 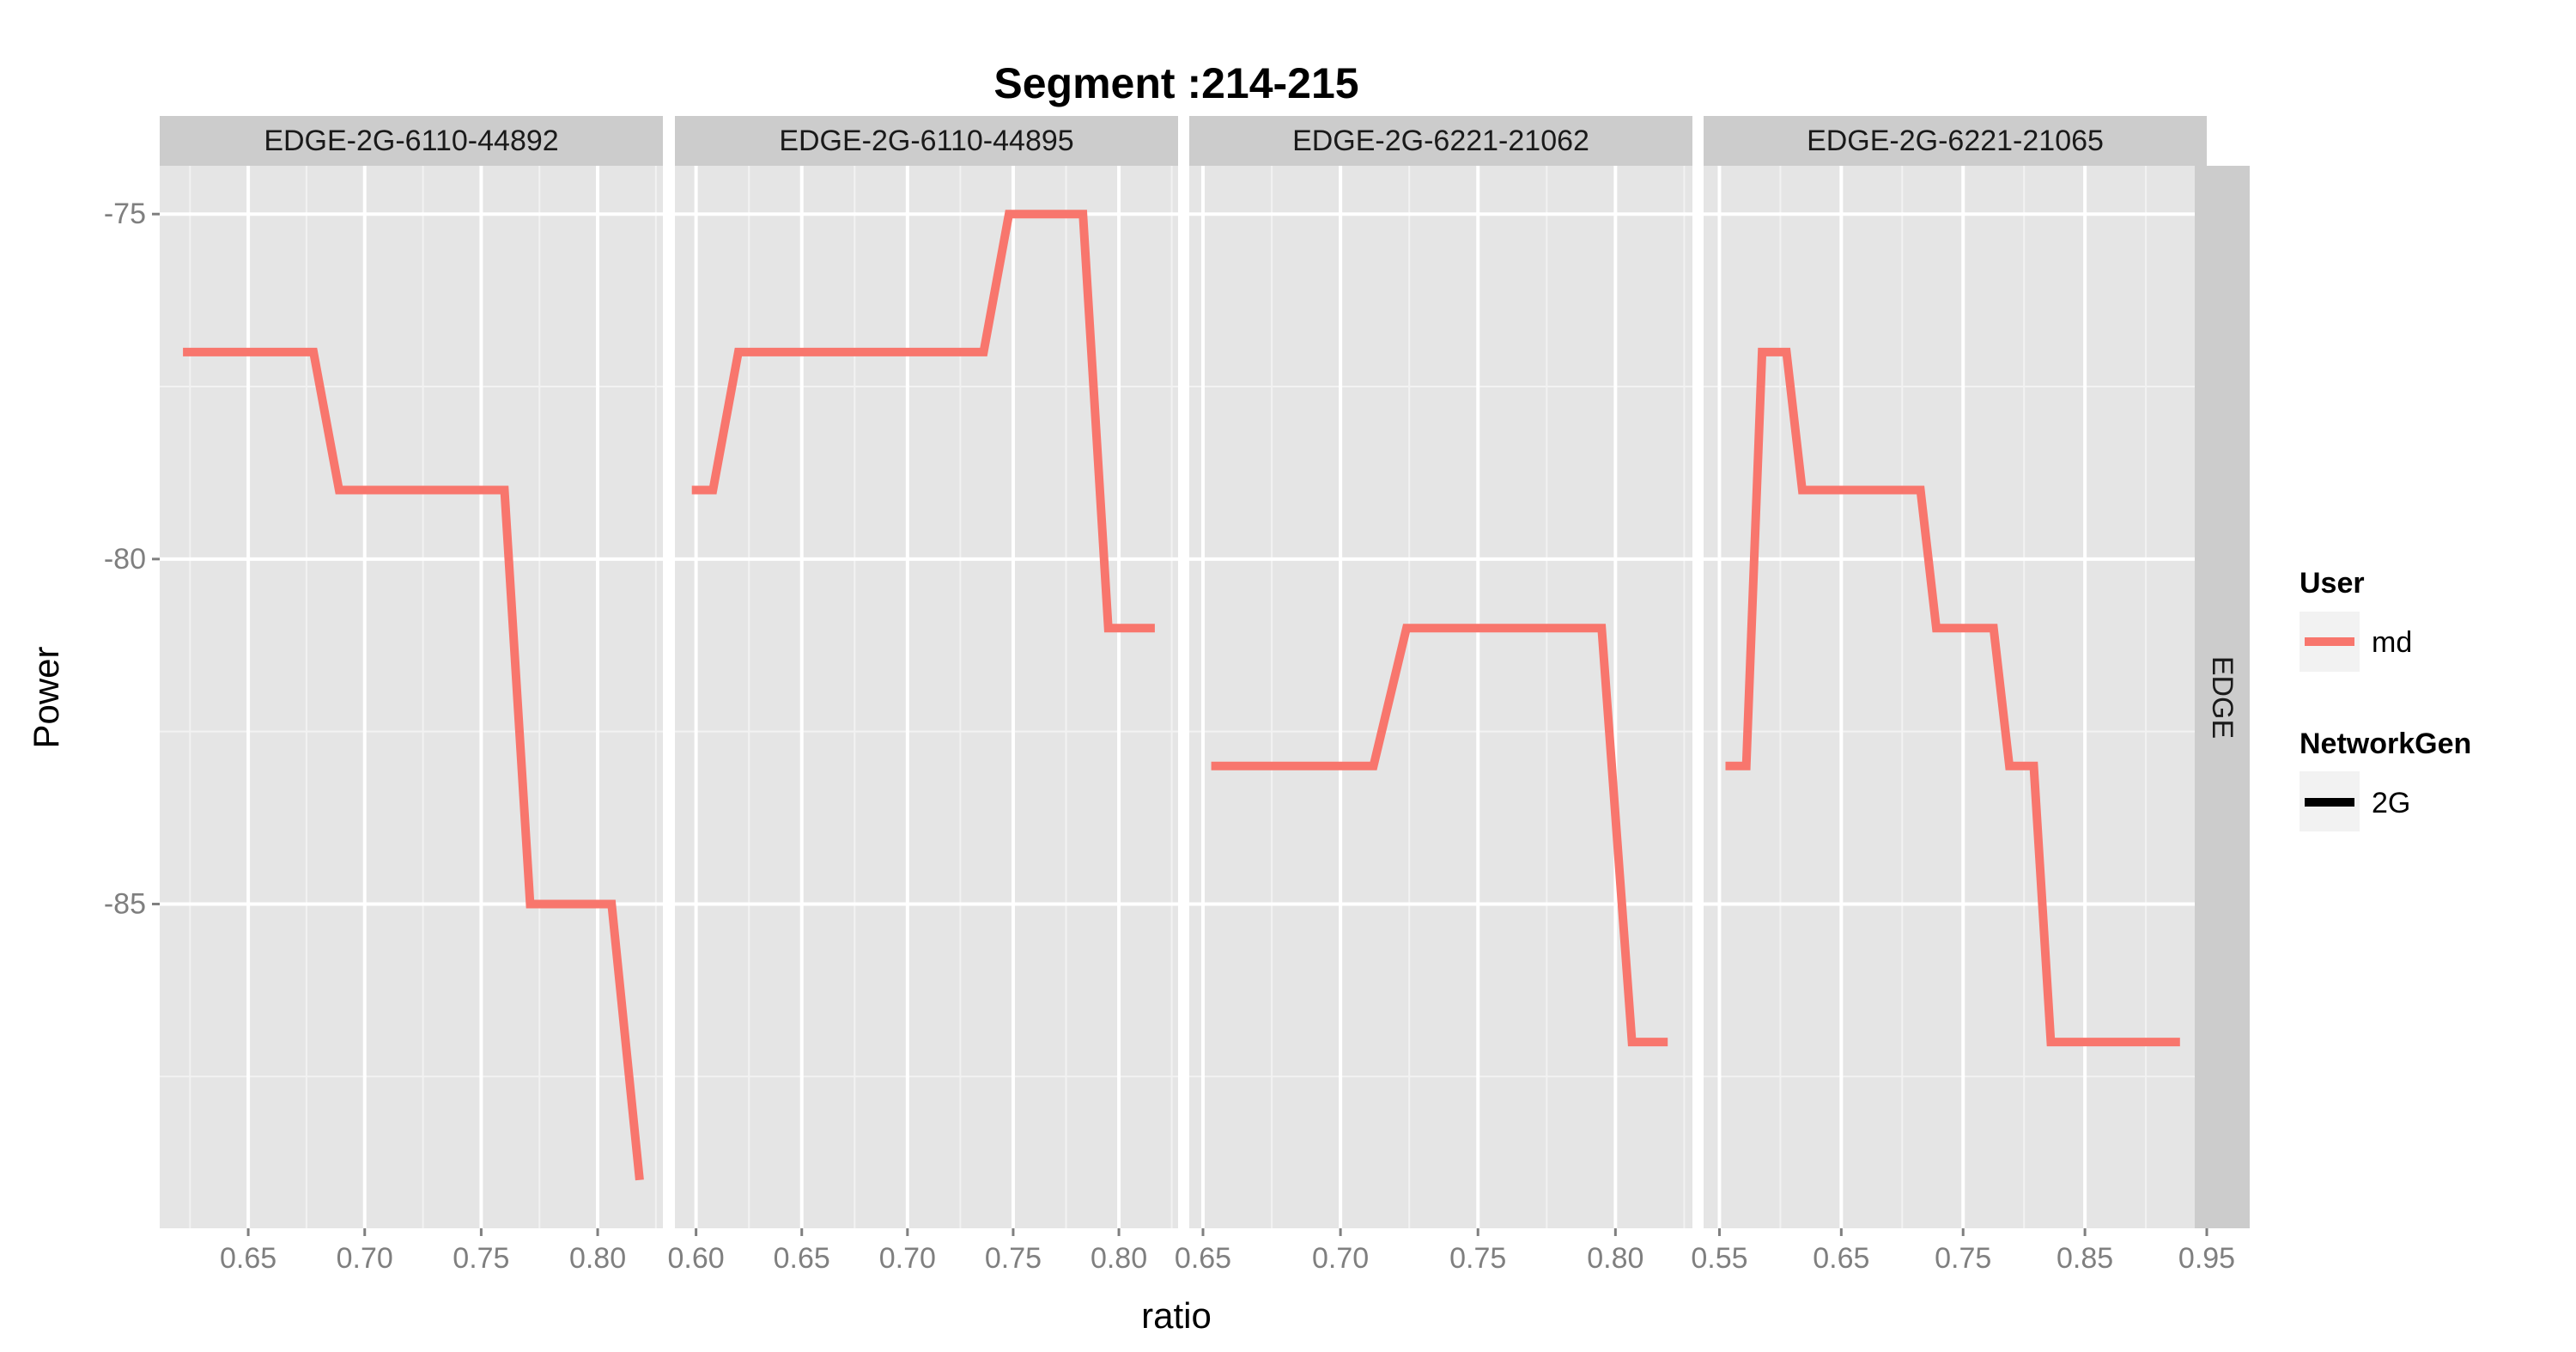 I want to click on facet-strip-label: EDGE-2G-6221-21065, so click(x=1955, y=141).